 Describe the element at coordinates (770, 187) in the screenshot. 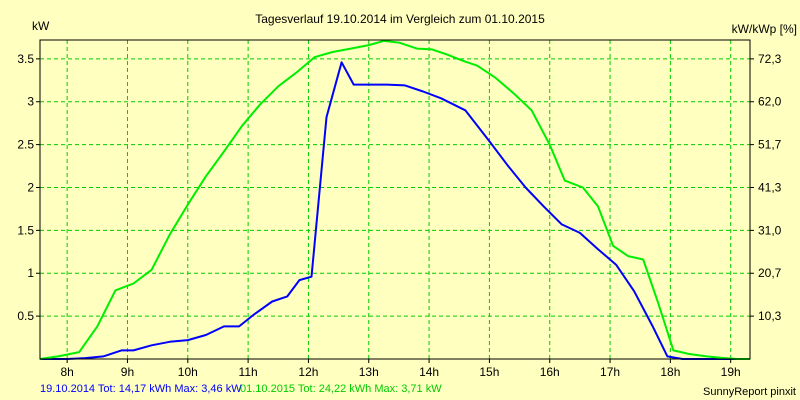

I see `y-right-tick-label-3: 41,3` at that location.